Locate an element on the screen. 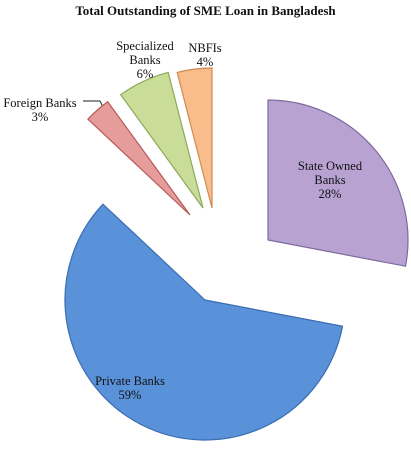 Image resolution: width=411 pixels, height=450 pixels. slice-name: State Owned Banks is located at coordinates (330, 173).